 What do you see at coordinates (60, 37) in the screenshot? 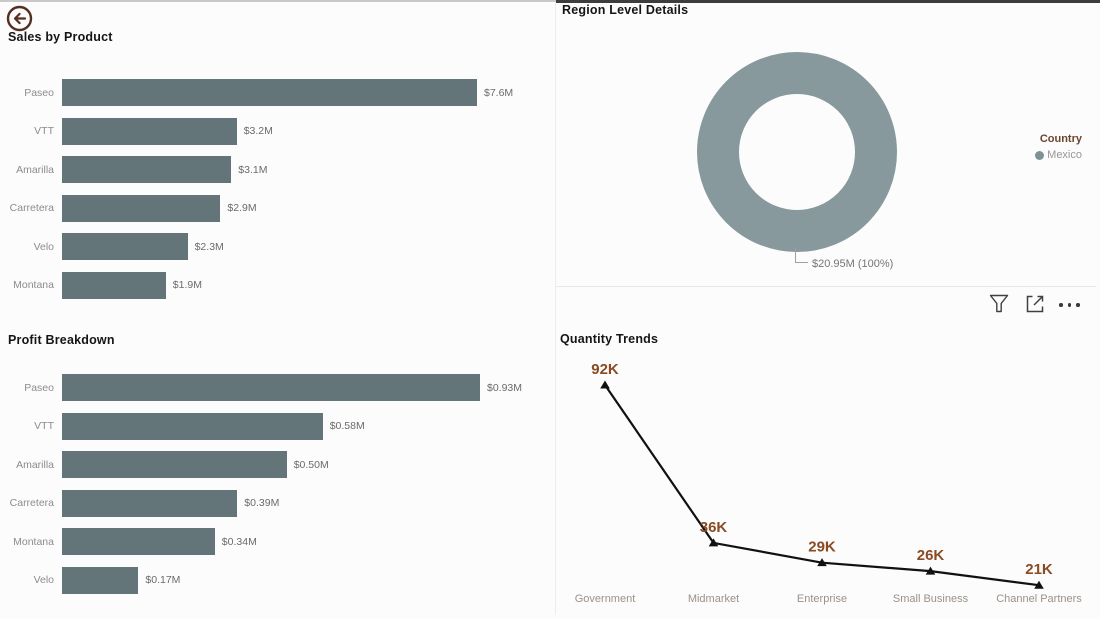
I see `sales-chart-title: Sales by Product` at bounding box center [60, 37].